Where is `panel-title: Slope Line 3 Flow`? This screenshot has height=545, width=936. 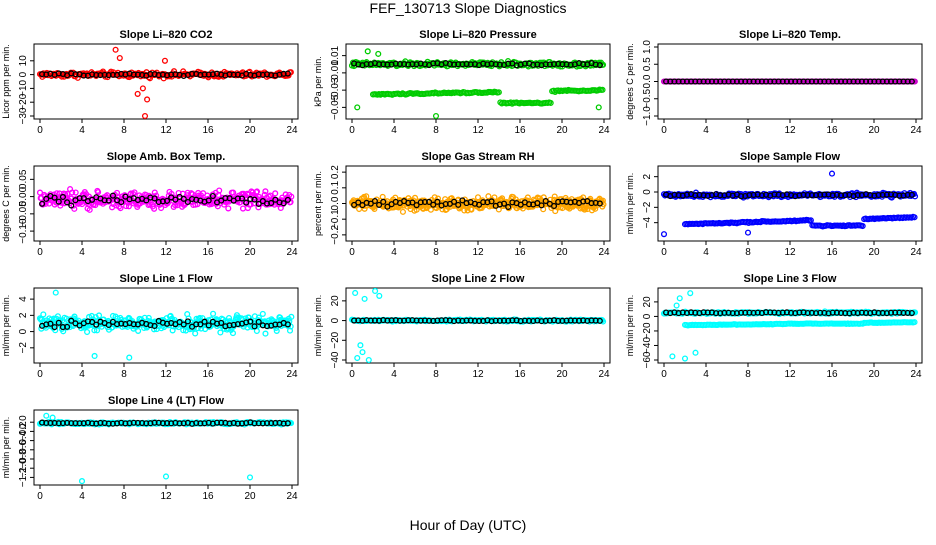 panel-title: Slope Line 3 Flow is located at coordinates (790, 279).